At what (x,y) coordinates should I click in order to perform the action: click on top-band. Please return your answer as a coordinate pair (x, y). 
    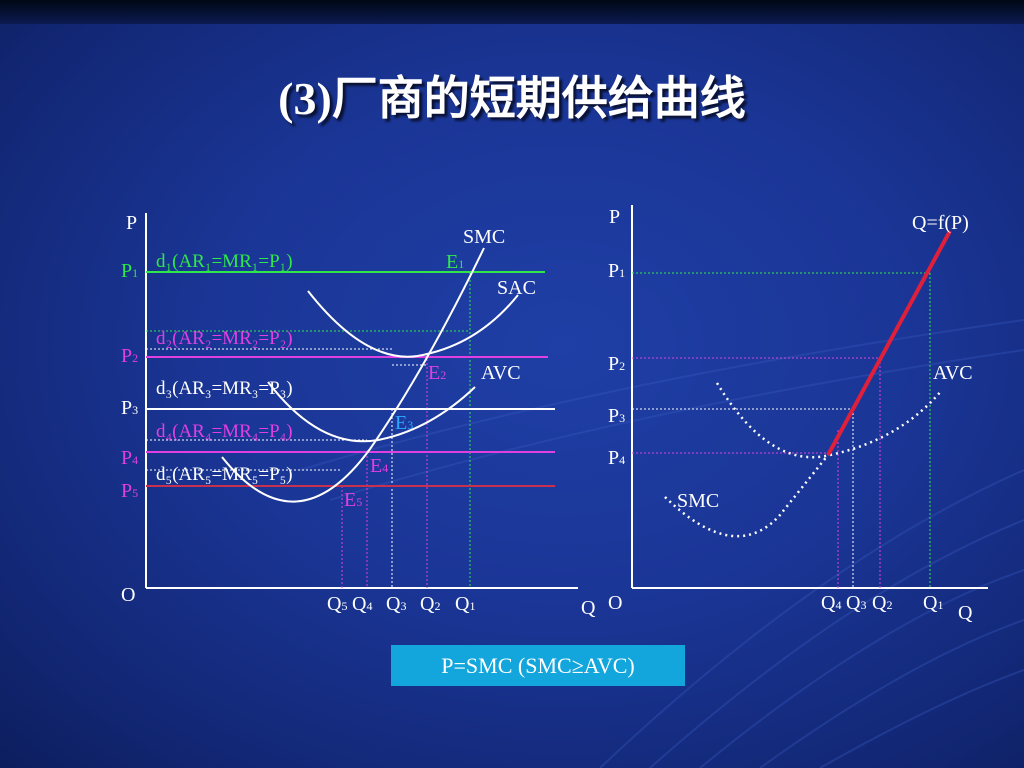
    Looking at the image, I should click on (512, 12).